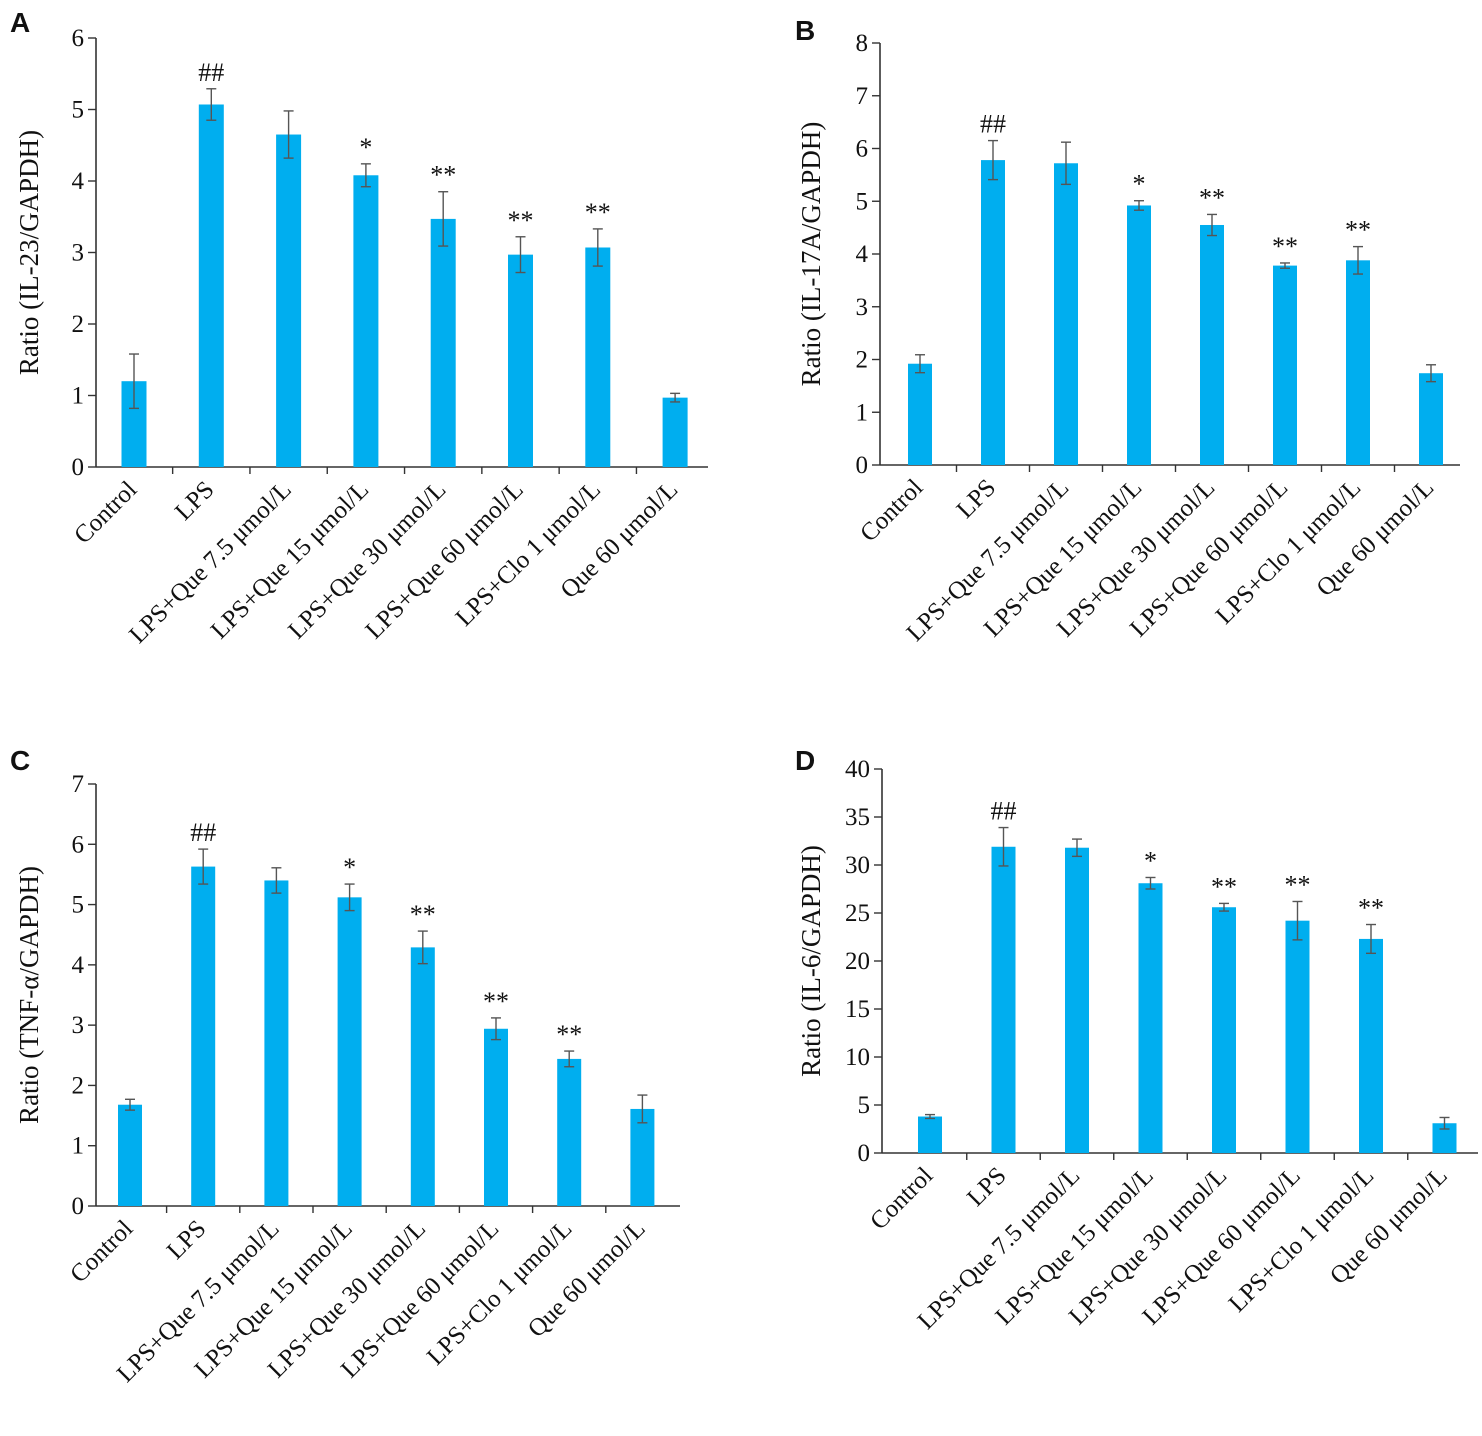 This screenshot has width=1482, height=1436. What do you see at coordinates (857, 913) in the screenshot?
I see `y-tick-label: 25` at bounding box center [857, 913].